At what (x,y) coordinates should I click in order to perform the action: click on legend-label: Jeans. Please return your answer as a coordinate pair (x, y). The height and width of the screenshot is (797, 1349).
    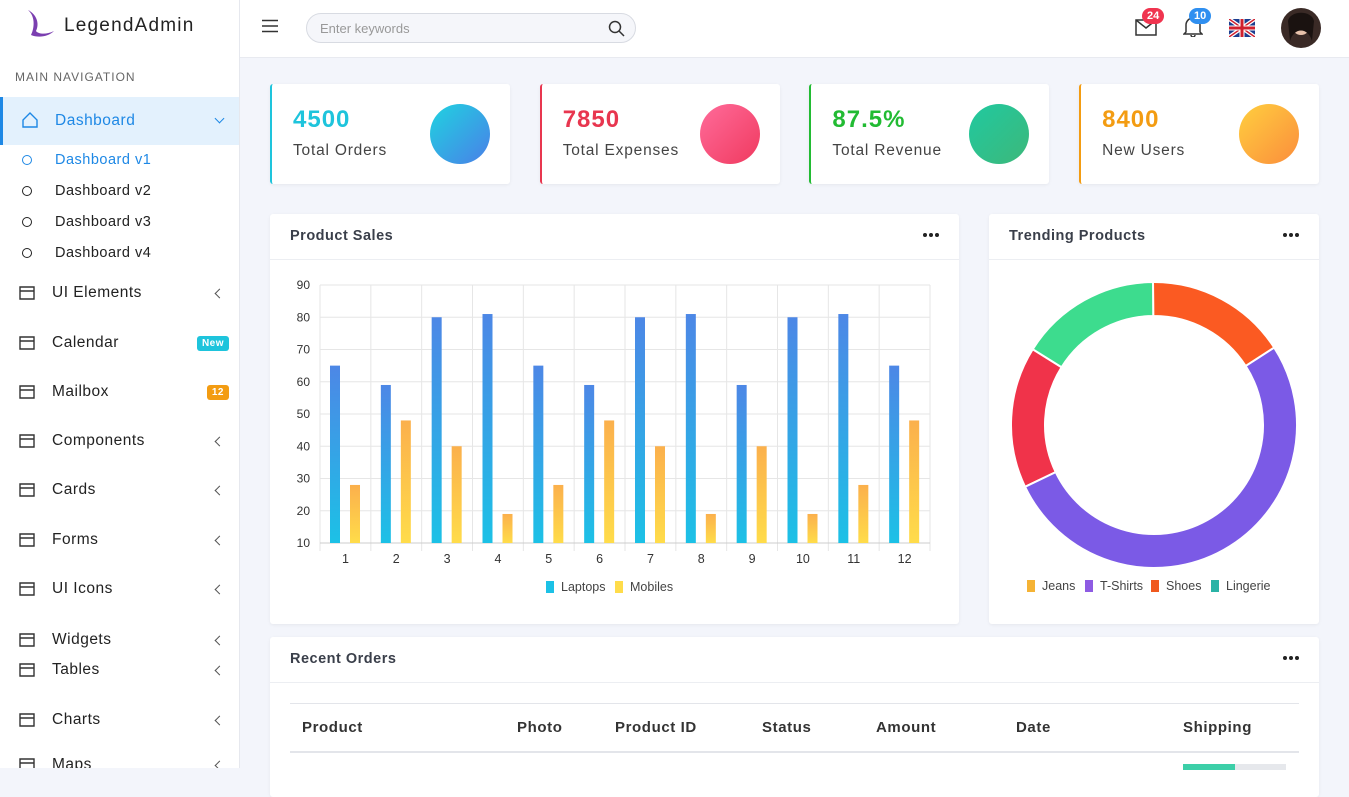
    Looking at the image, I should click on (1058, 586).